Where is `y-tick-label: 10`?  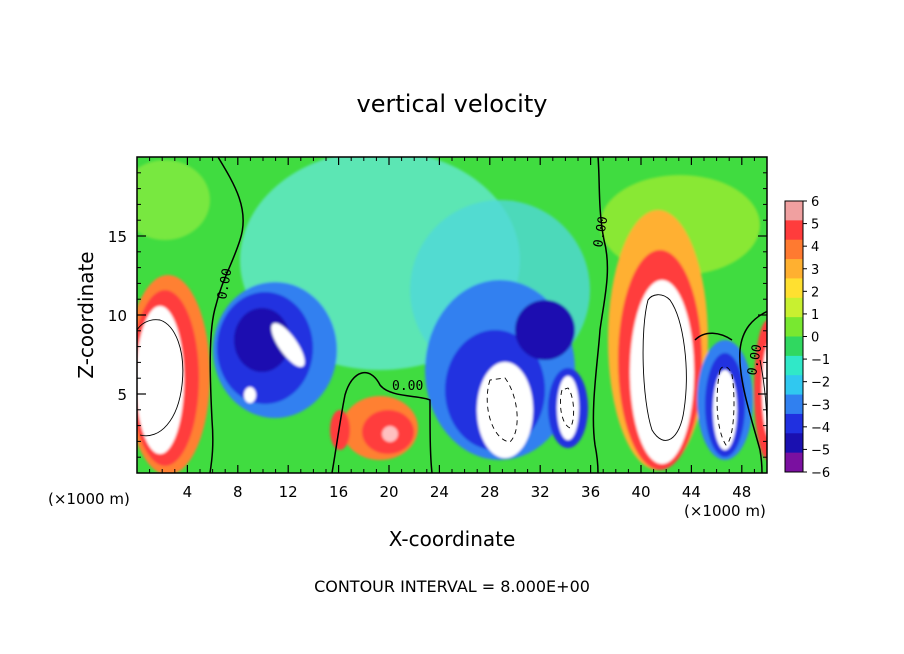 y-tick-label: 10 is located at coordinates (117, 316).